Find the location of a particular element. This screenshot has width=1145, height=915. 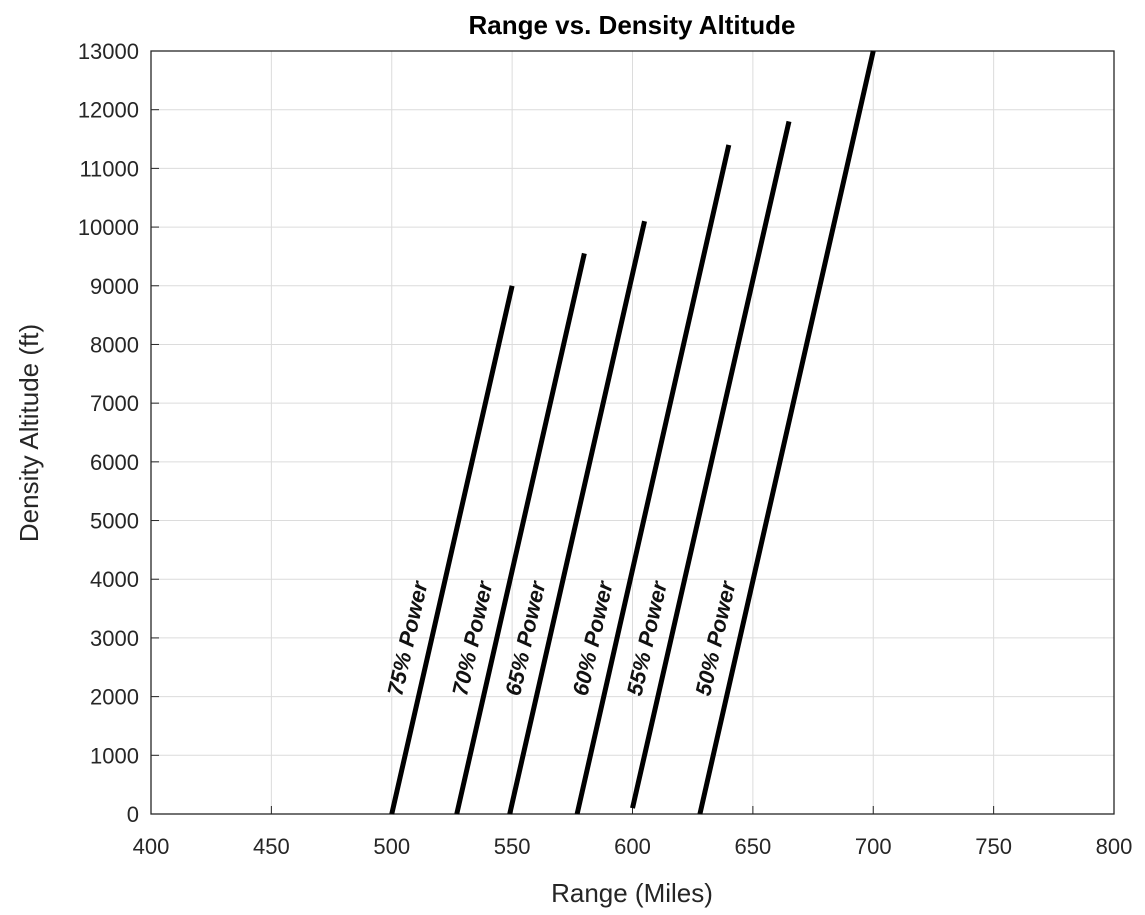

y-tick-label: 1000 is located at coordinates (114, 755).